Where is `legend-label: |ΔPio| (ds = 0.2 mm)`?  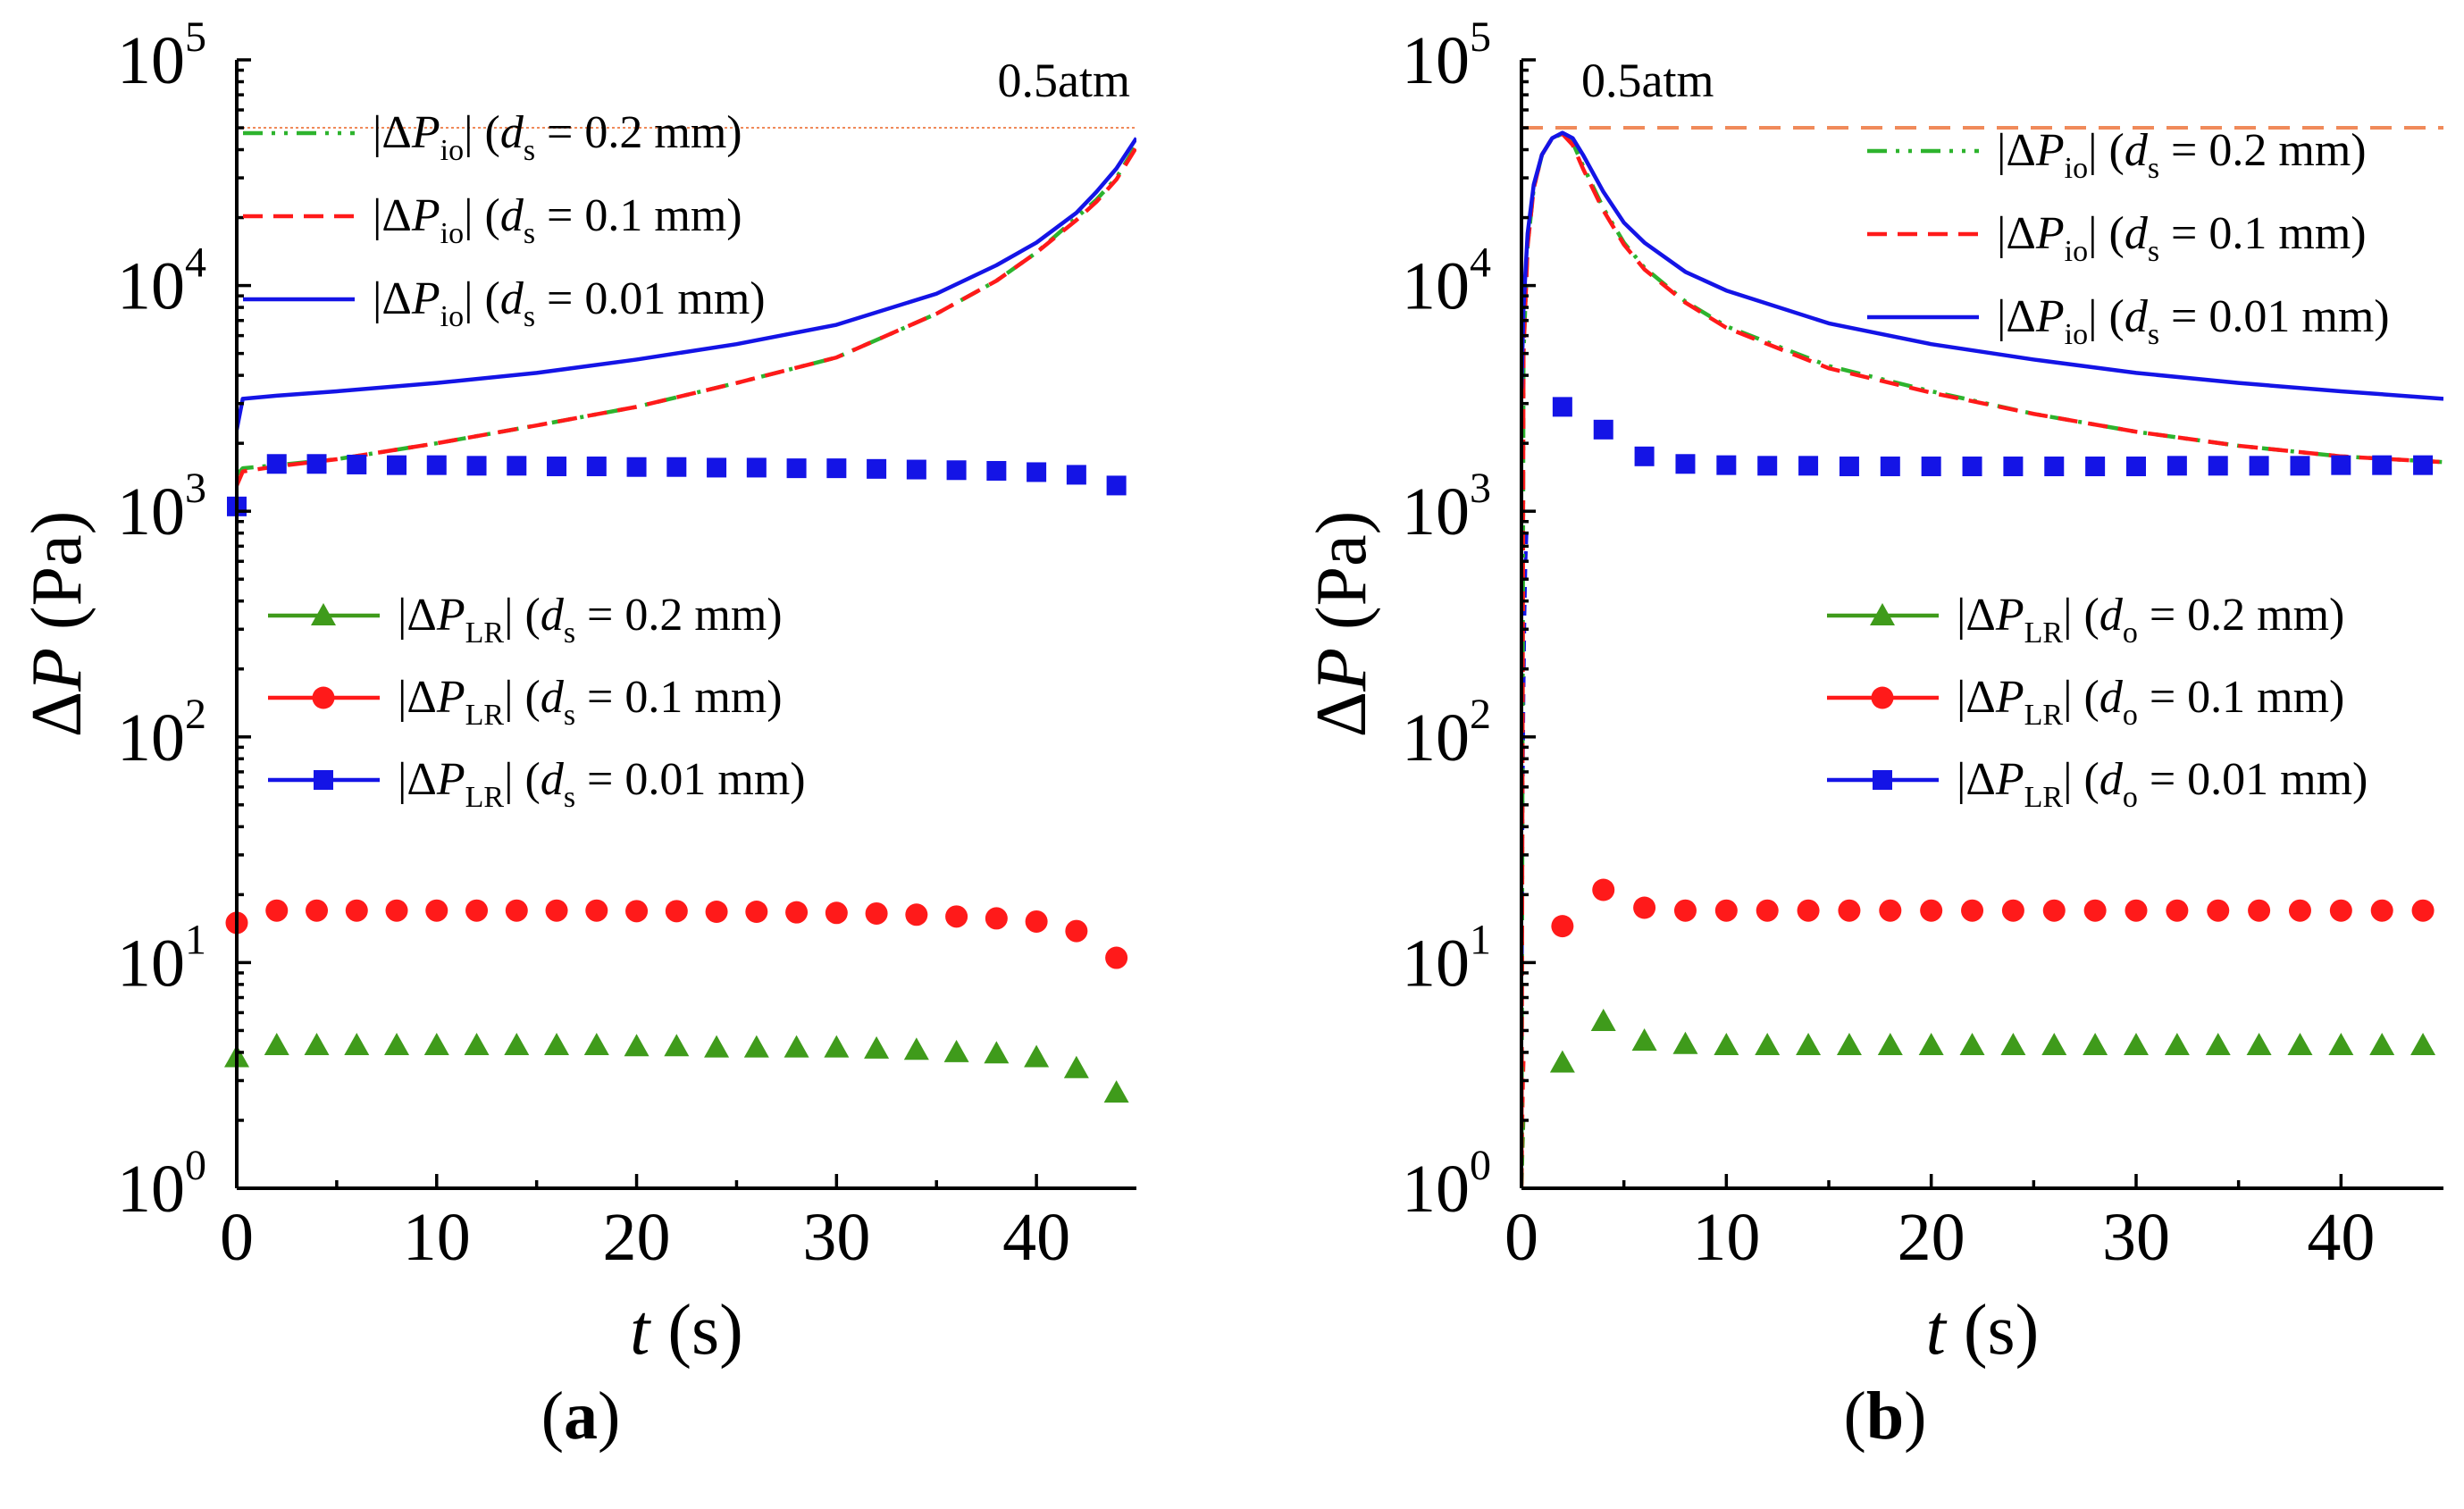
legend-label: |ΔPio| (ds = 0.2 mm) is located at coordinates (557, 137).